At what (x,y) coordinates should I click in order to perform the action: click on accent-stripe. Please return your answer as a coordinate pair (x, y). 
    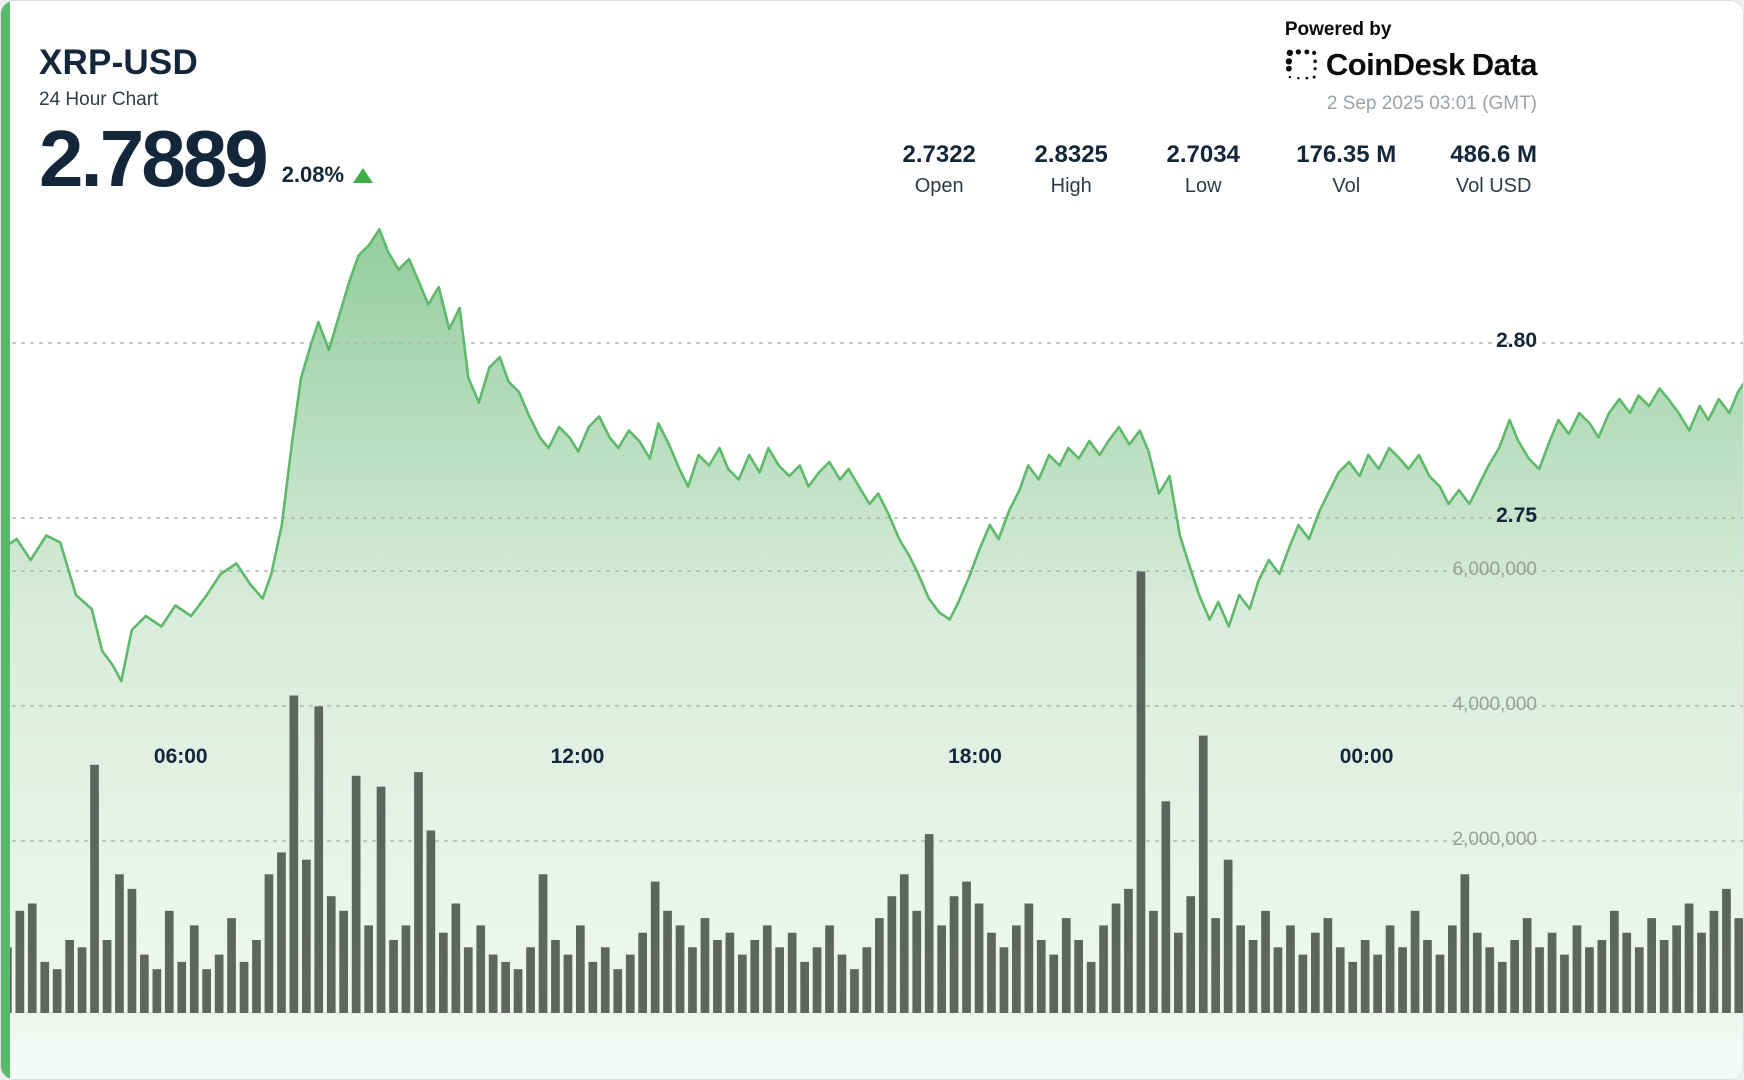
    Looking at the image, I should click on (5, 540).